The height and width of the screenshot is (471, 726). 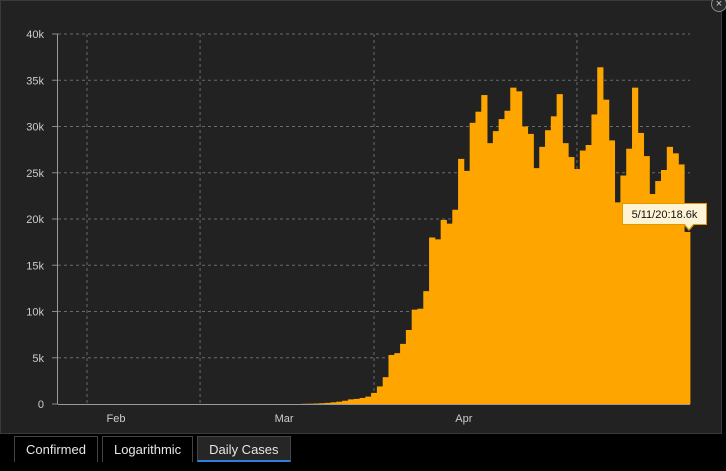 What do you see at coordinates (35, 220) in the screenshot?
I see `y-tick-label: 20k` at bounding box center [35, 220].